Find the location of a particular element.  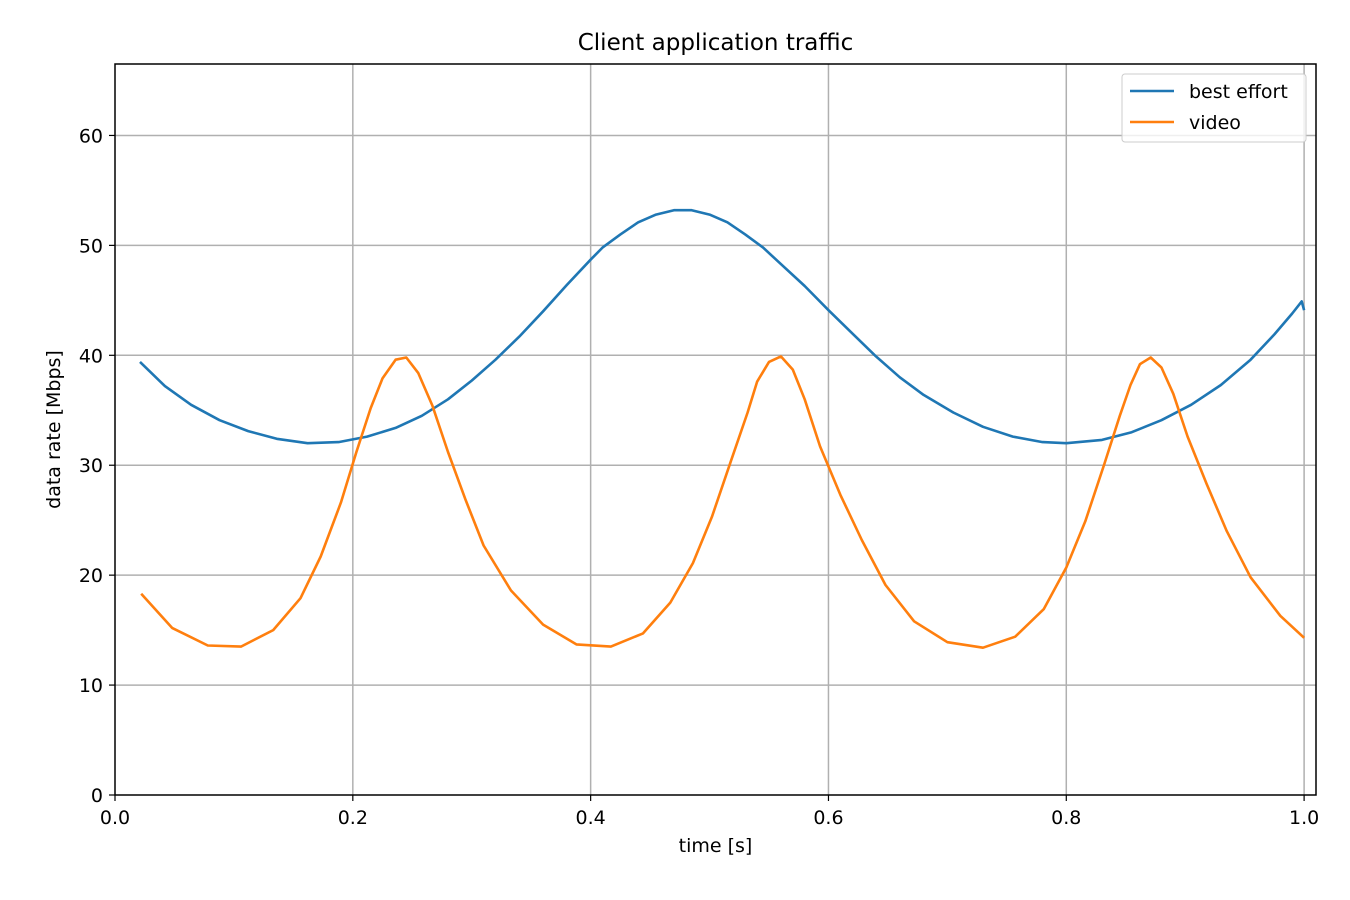

x-tick-label: 0.2 is located at coordinates (353, 818).